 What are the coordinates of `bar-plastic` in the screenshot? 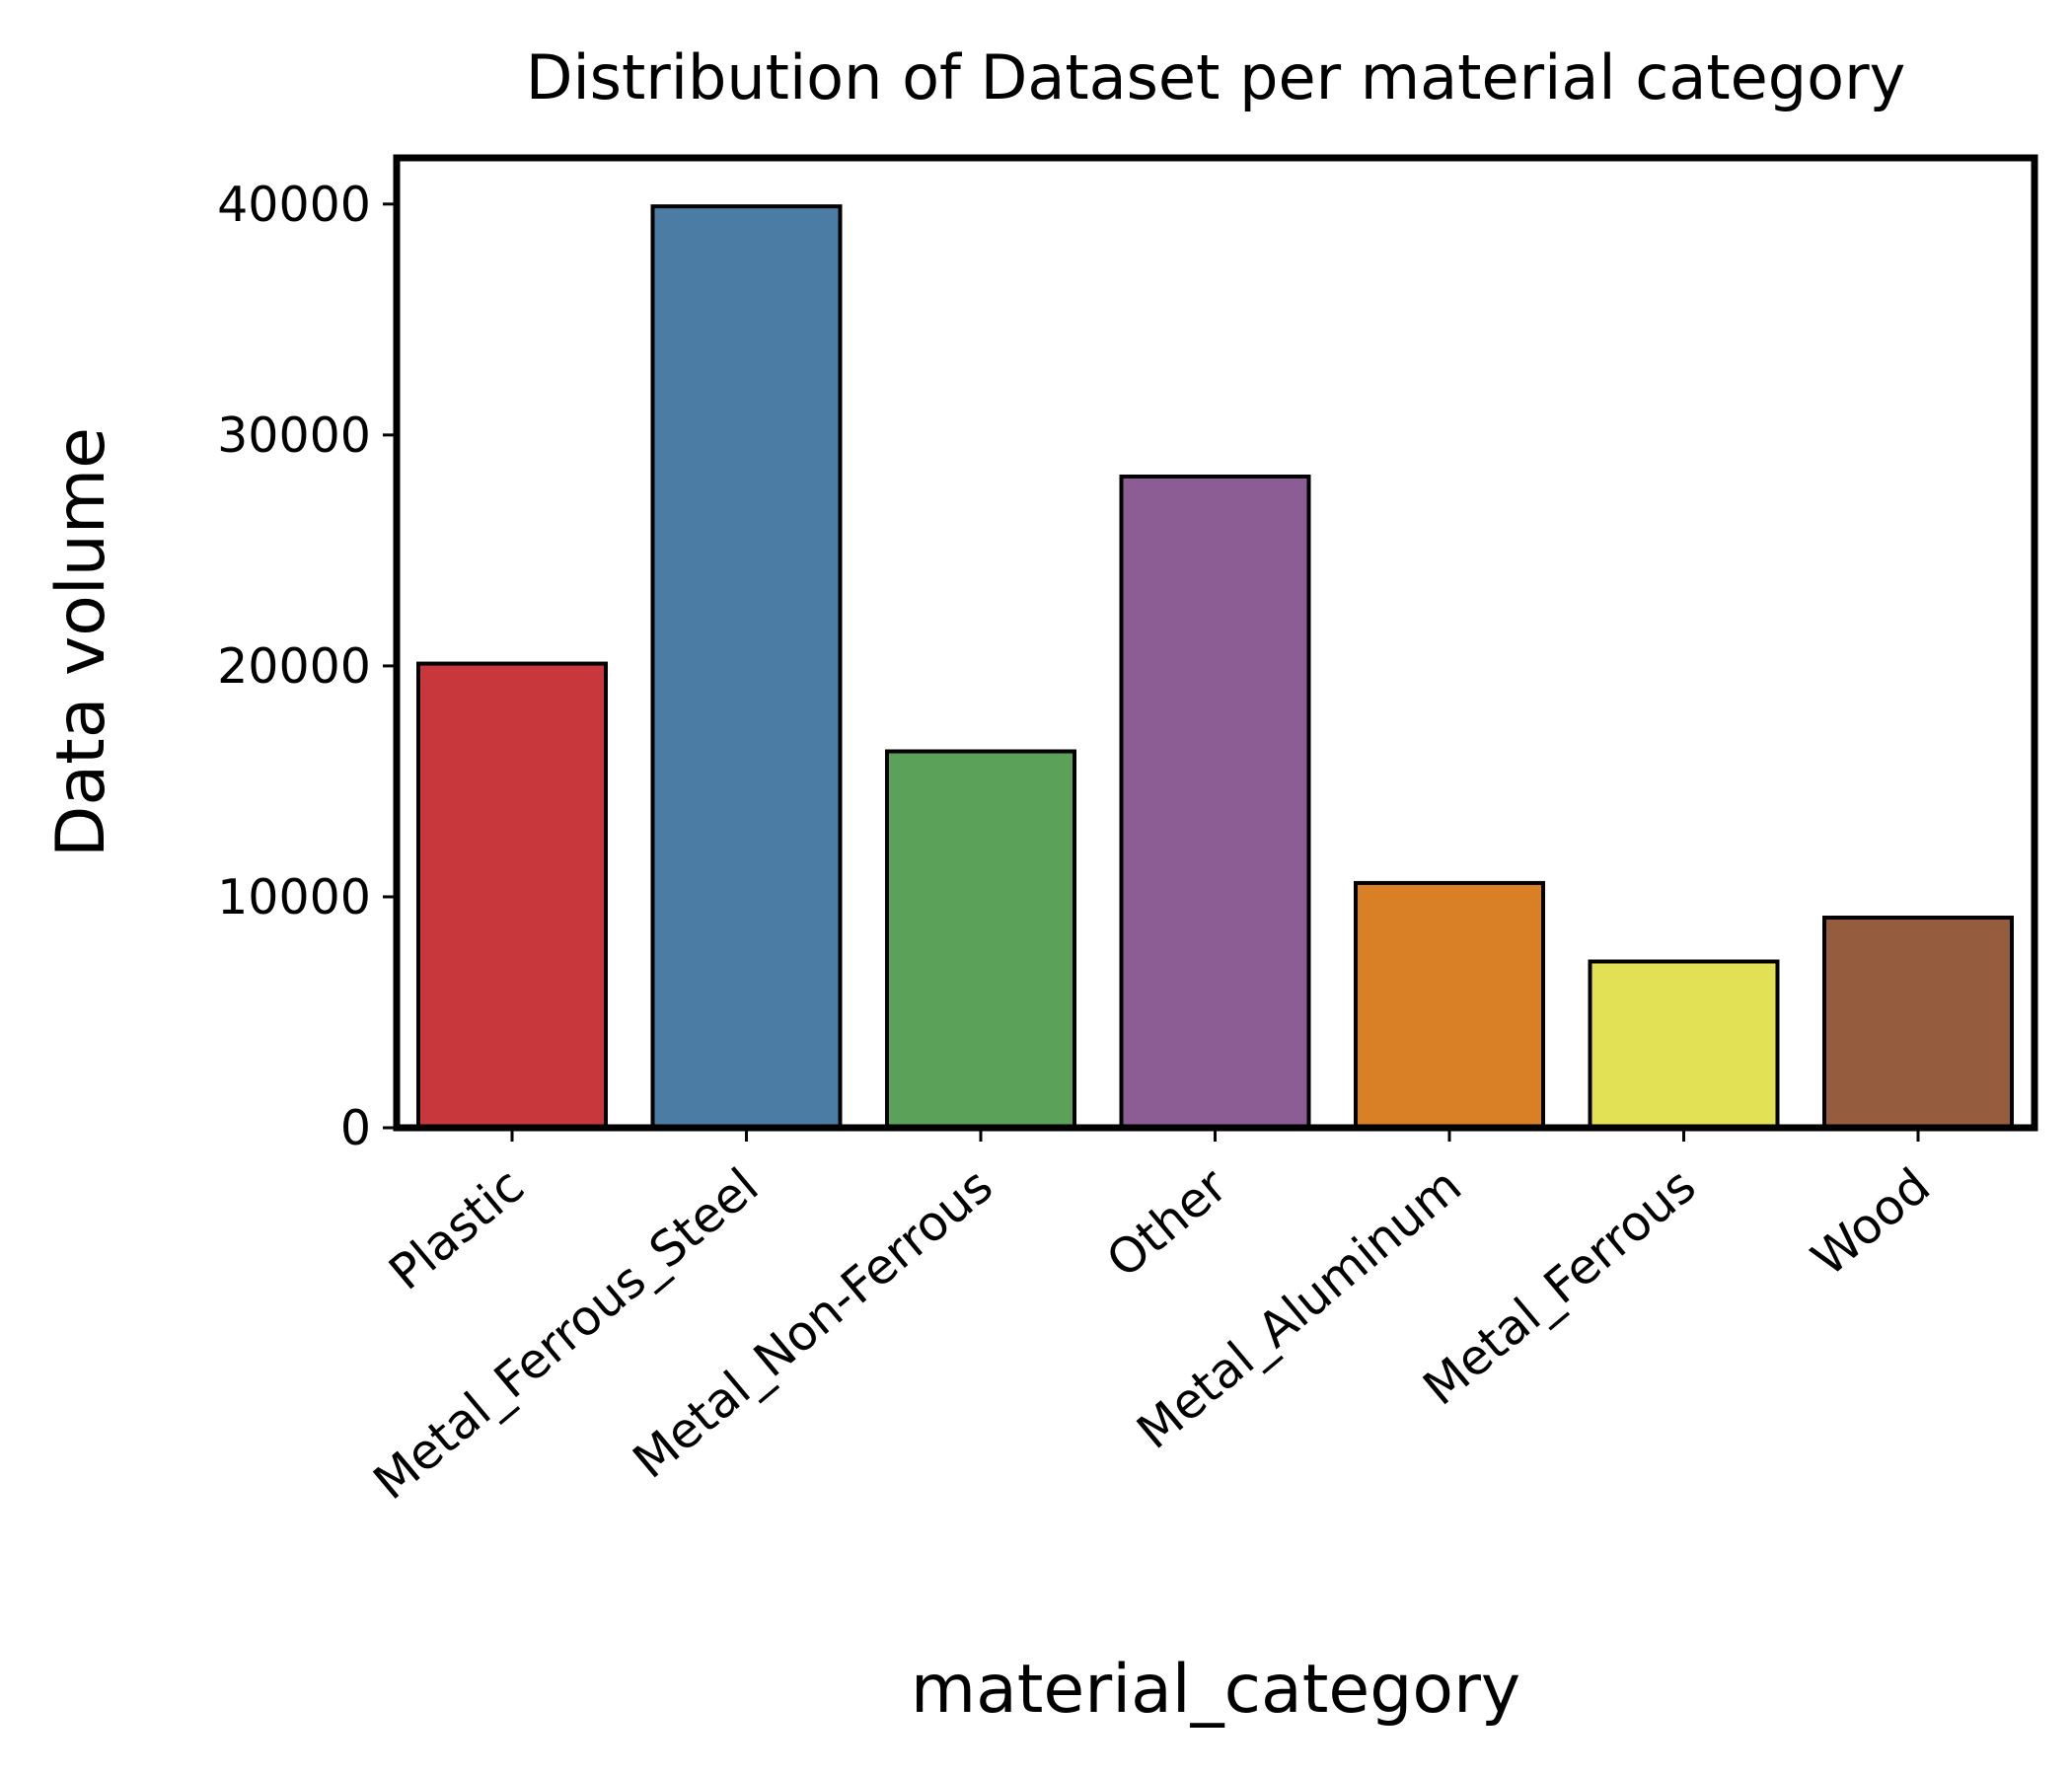 It's located at (512, 896).